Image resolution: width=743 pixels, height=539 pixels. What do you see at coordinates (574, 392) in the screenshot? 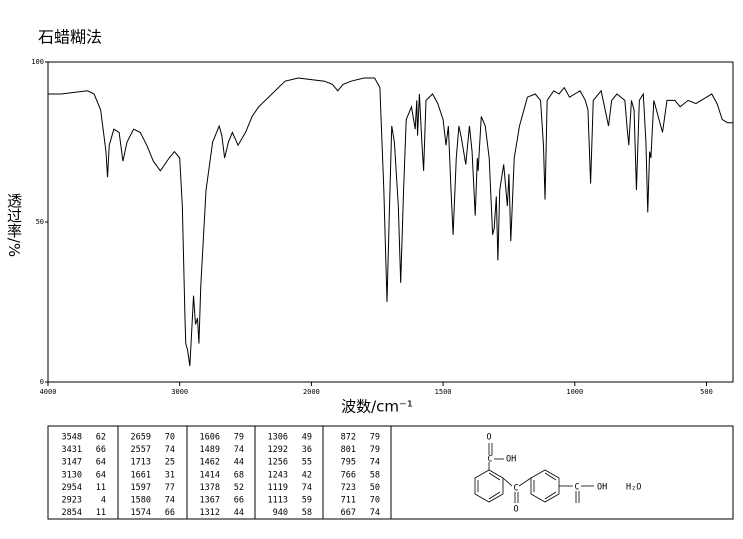
I see `x-tick-label: 1000` at bounding box center [574, 392].